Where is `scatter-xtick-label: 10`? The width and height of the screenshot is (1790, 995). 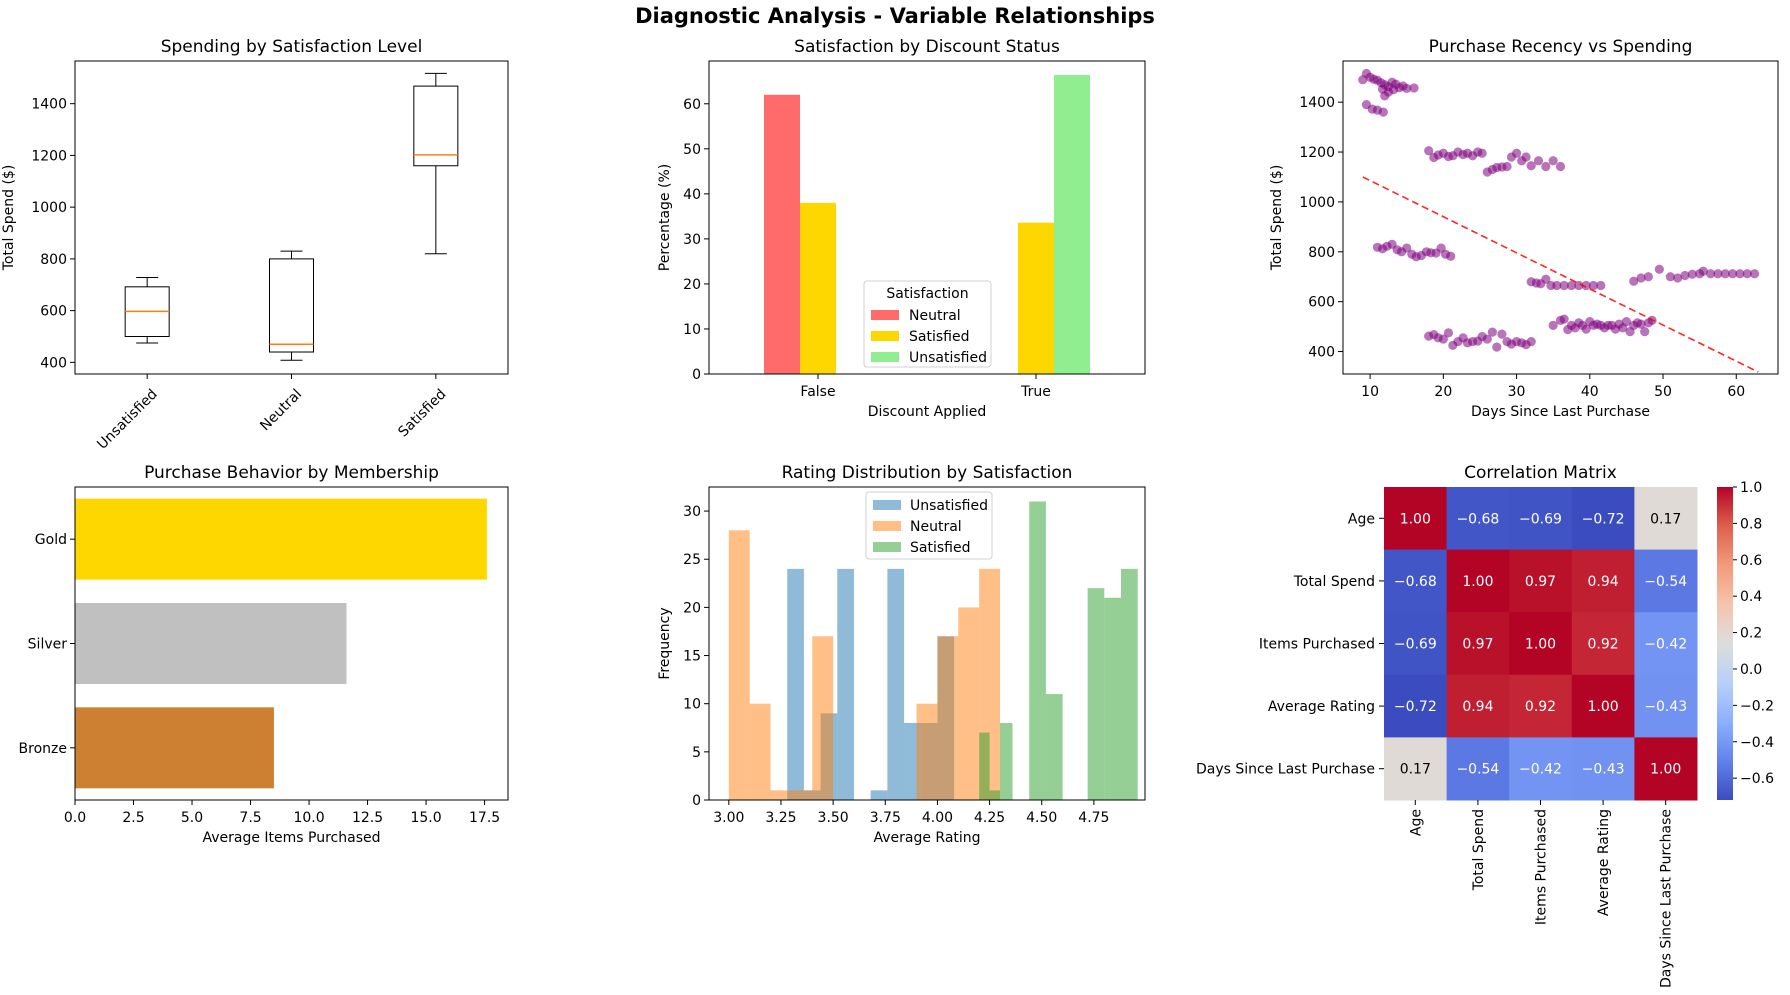 scatter-xtick-label: 10 is located at coordinates (1370, 392).